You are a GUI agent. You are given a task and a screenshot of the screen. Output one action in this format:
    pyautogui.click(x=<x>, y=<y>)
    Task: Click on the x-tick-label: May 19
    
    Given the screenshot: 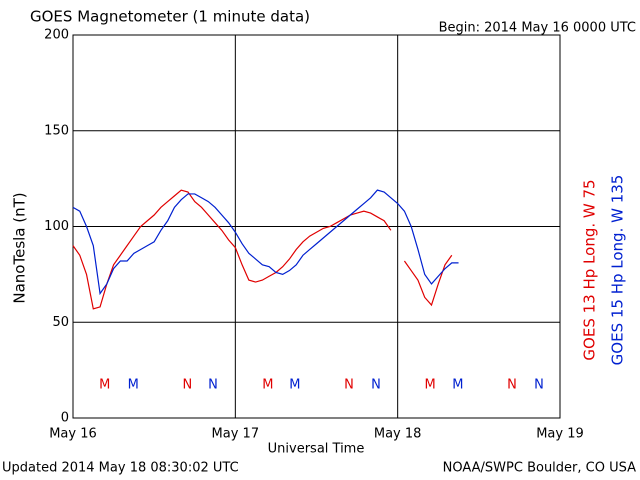 What is the action you would take?
    pyautogui.click(x=560, y=434)
    